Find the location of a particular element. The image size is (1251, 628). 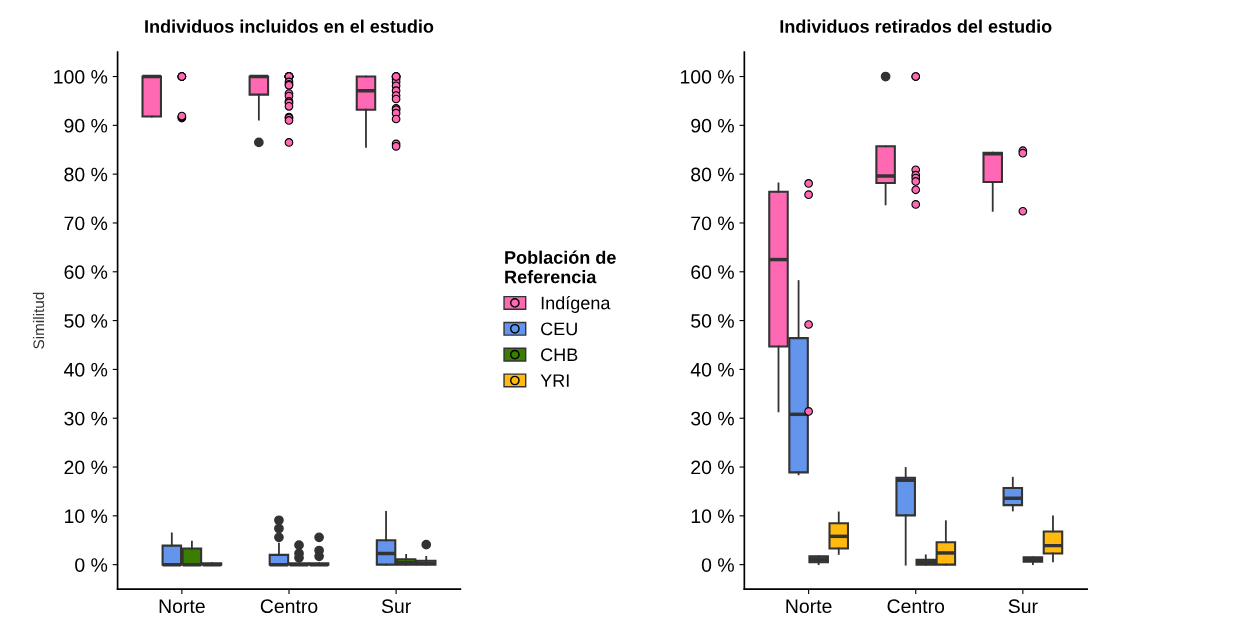

legend-label: YRI is located at coordinates (554, 380).